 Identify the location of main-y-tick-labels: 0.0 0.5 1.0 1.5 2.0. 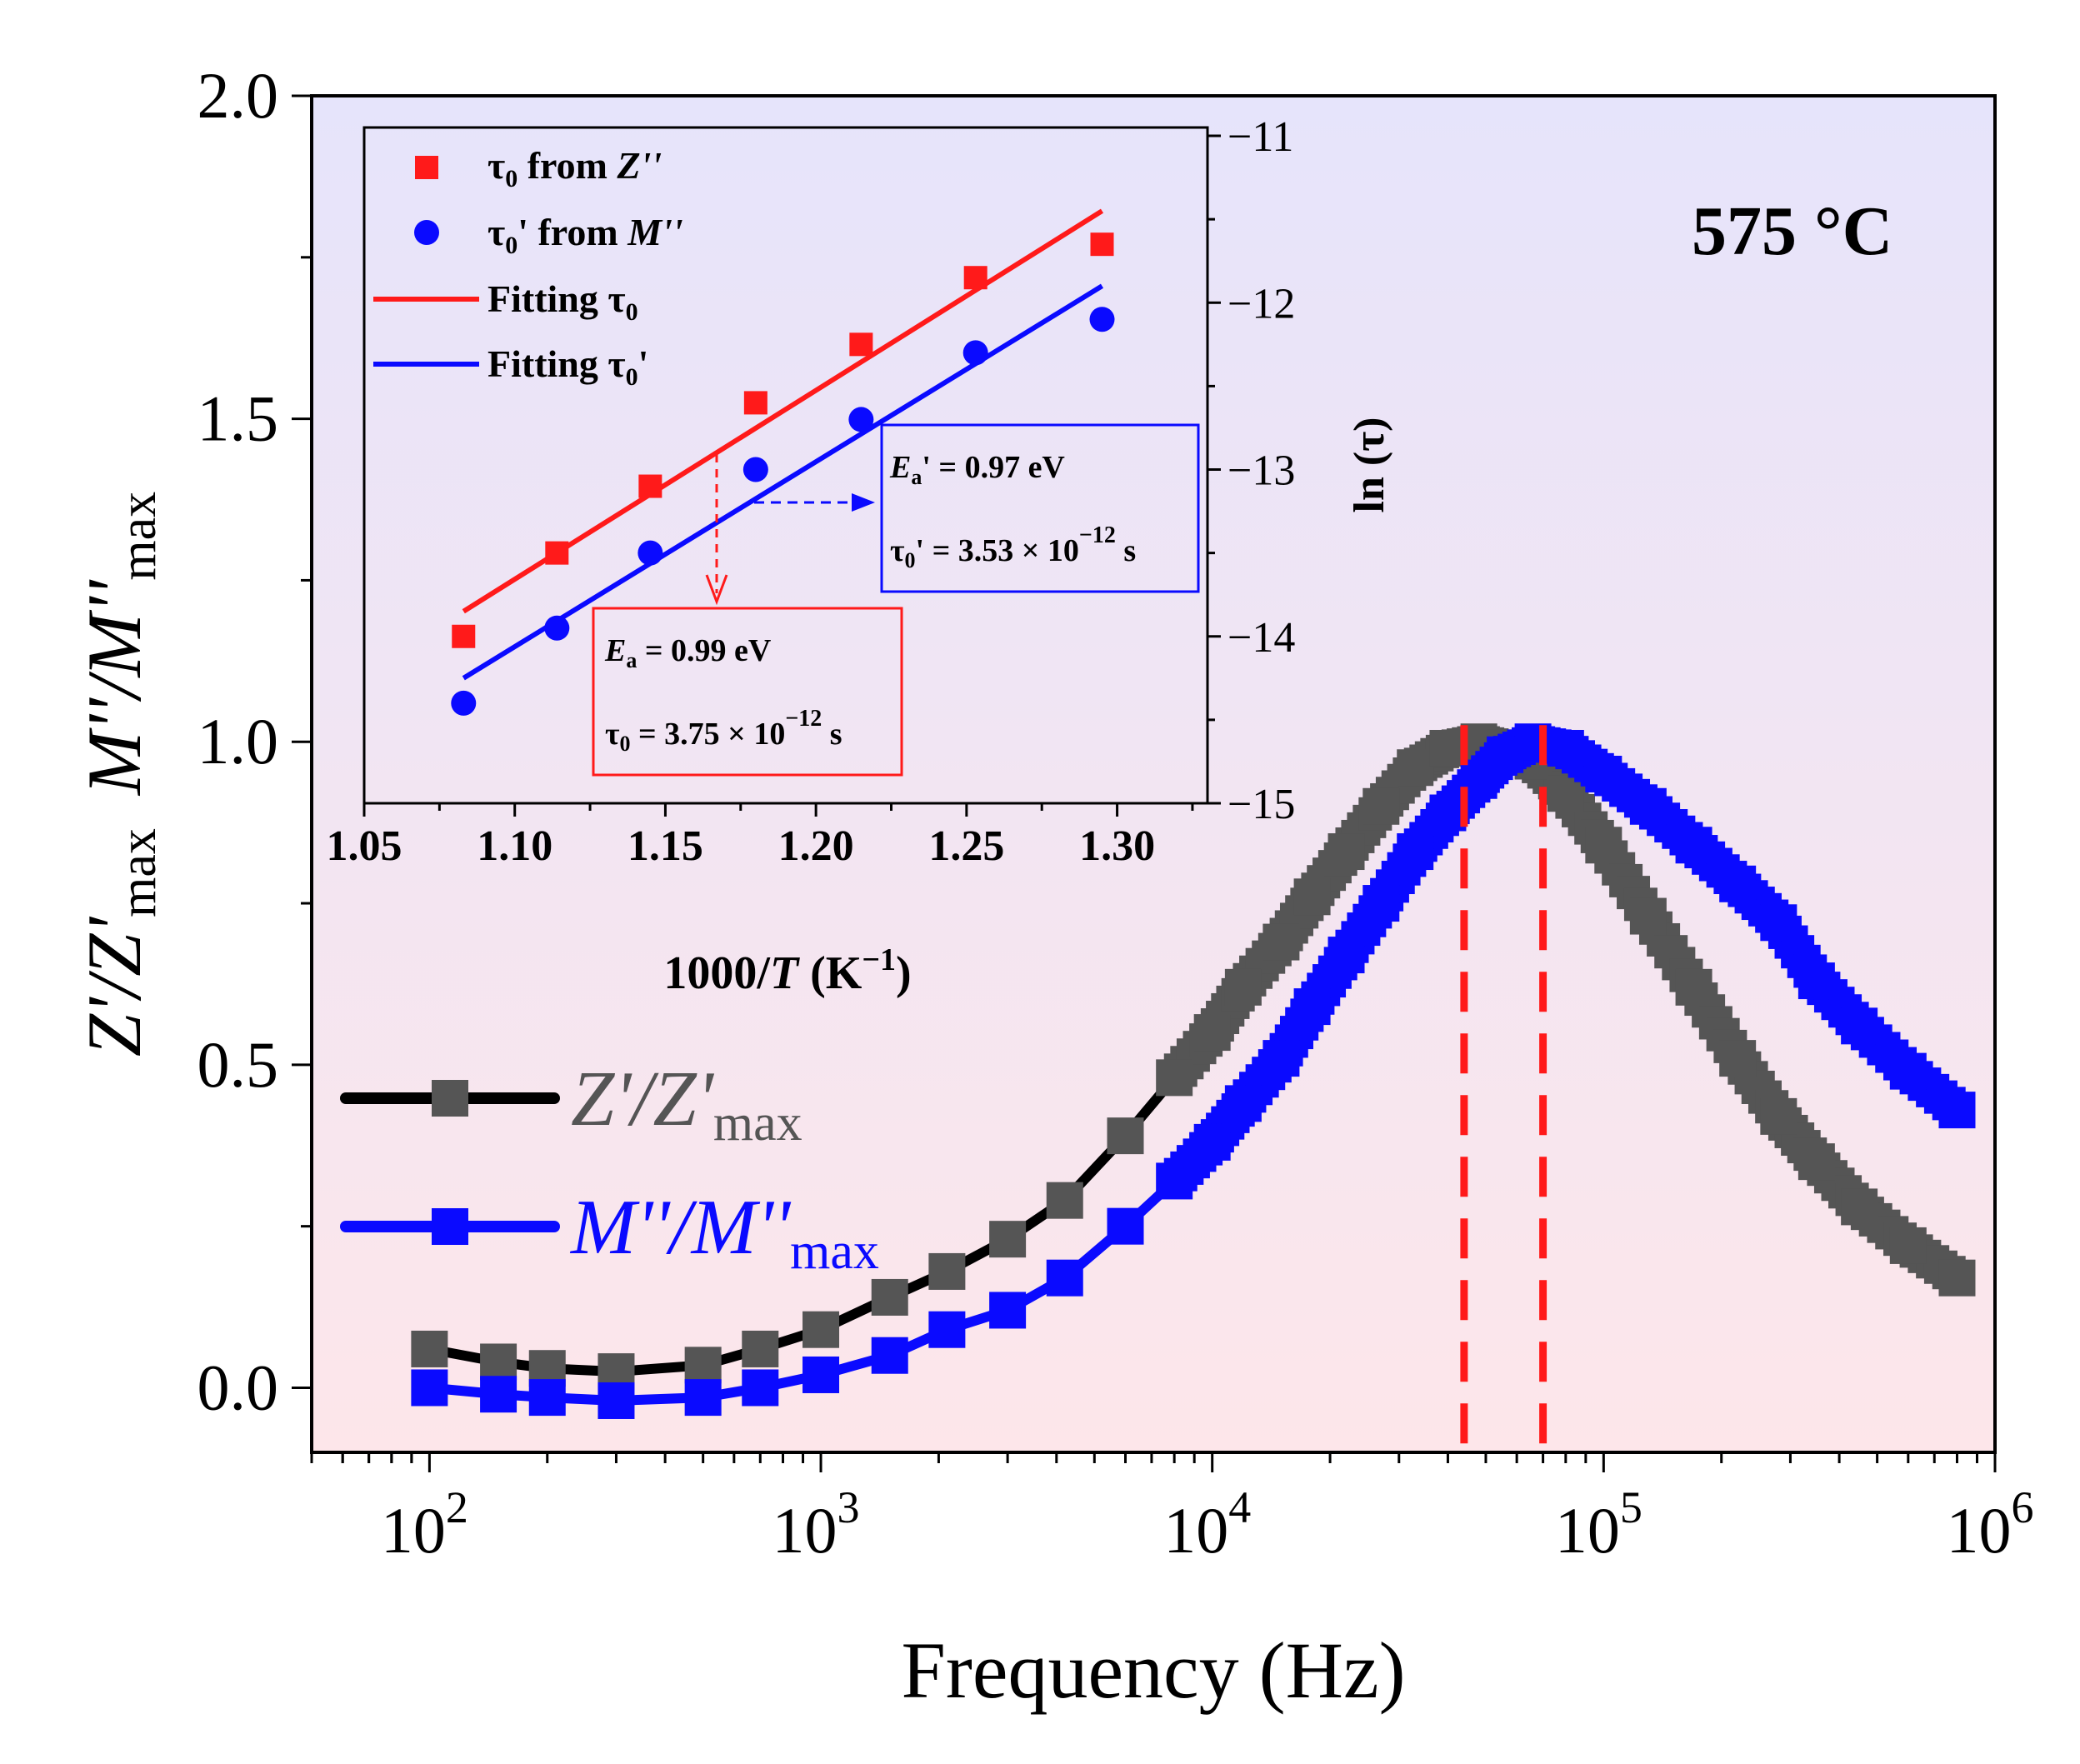
(238, 741).